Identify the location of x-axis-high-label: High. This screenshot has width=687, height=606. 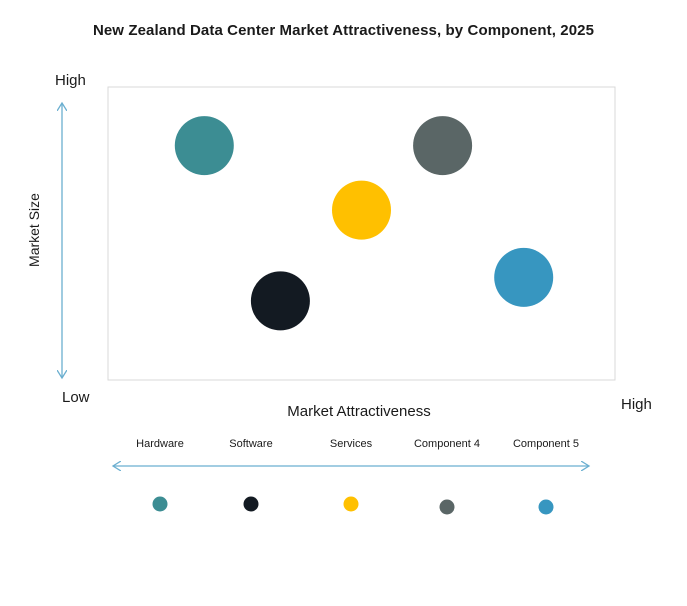
(636, 404).